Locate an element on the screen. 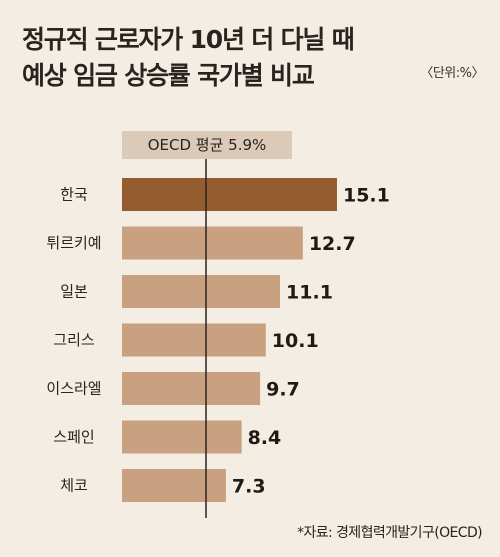  reference-label-box is located at coordinates (207, 145).